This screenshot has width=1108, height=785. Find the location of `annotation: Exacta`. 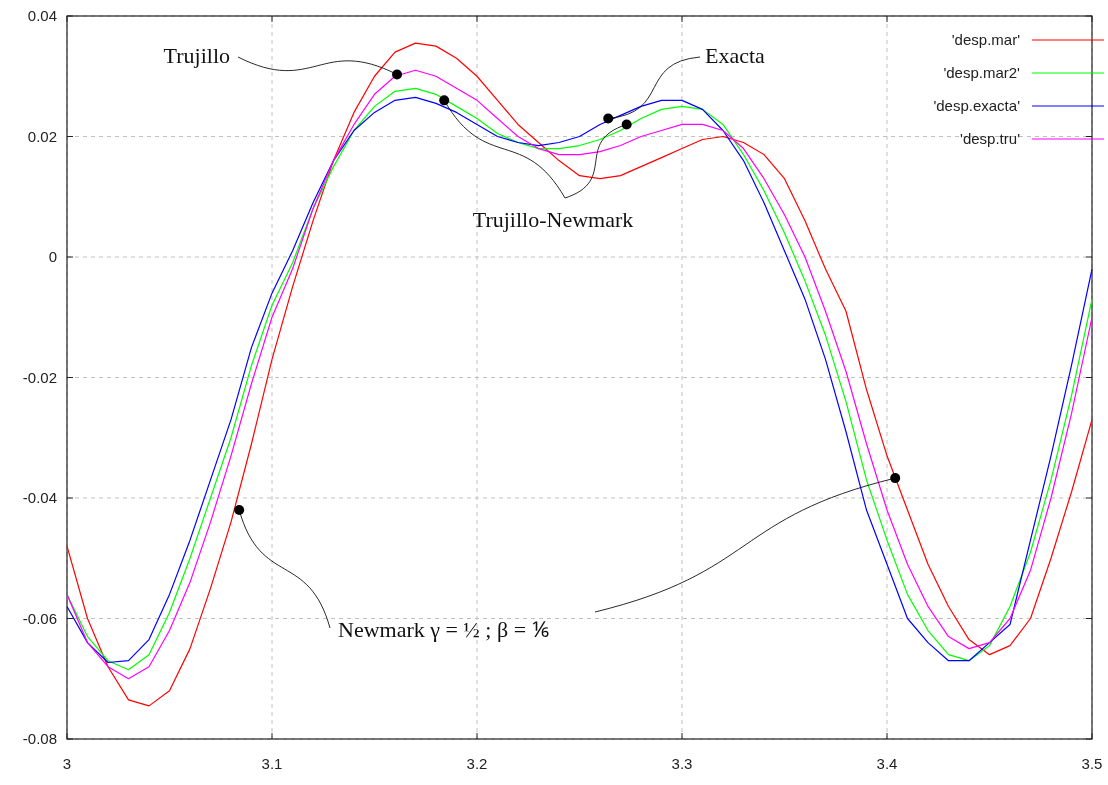

annotation: Exacta is located at coordinates (735, 55).